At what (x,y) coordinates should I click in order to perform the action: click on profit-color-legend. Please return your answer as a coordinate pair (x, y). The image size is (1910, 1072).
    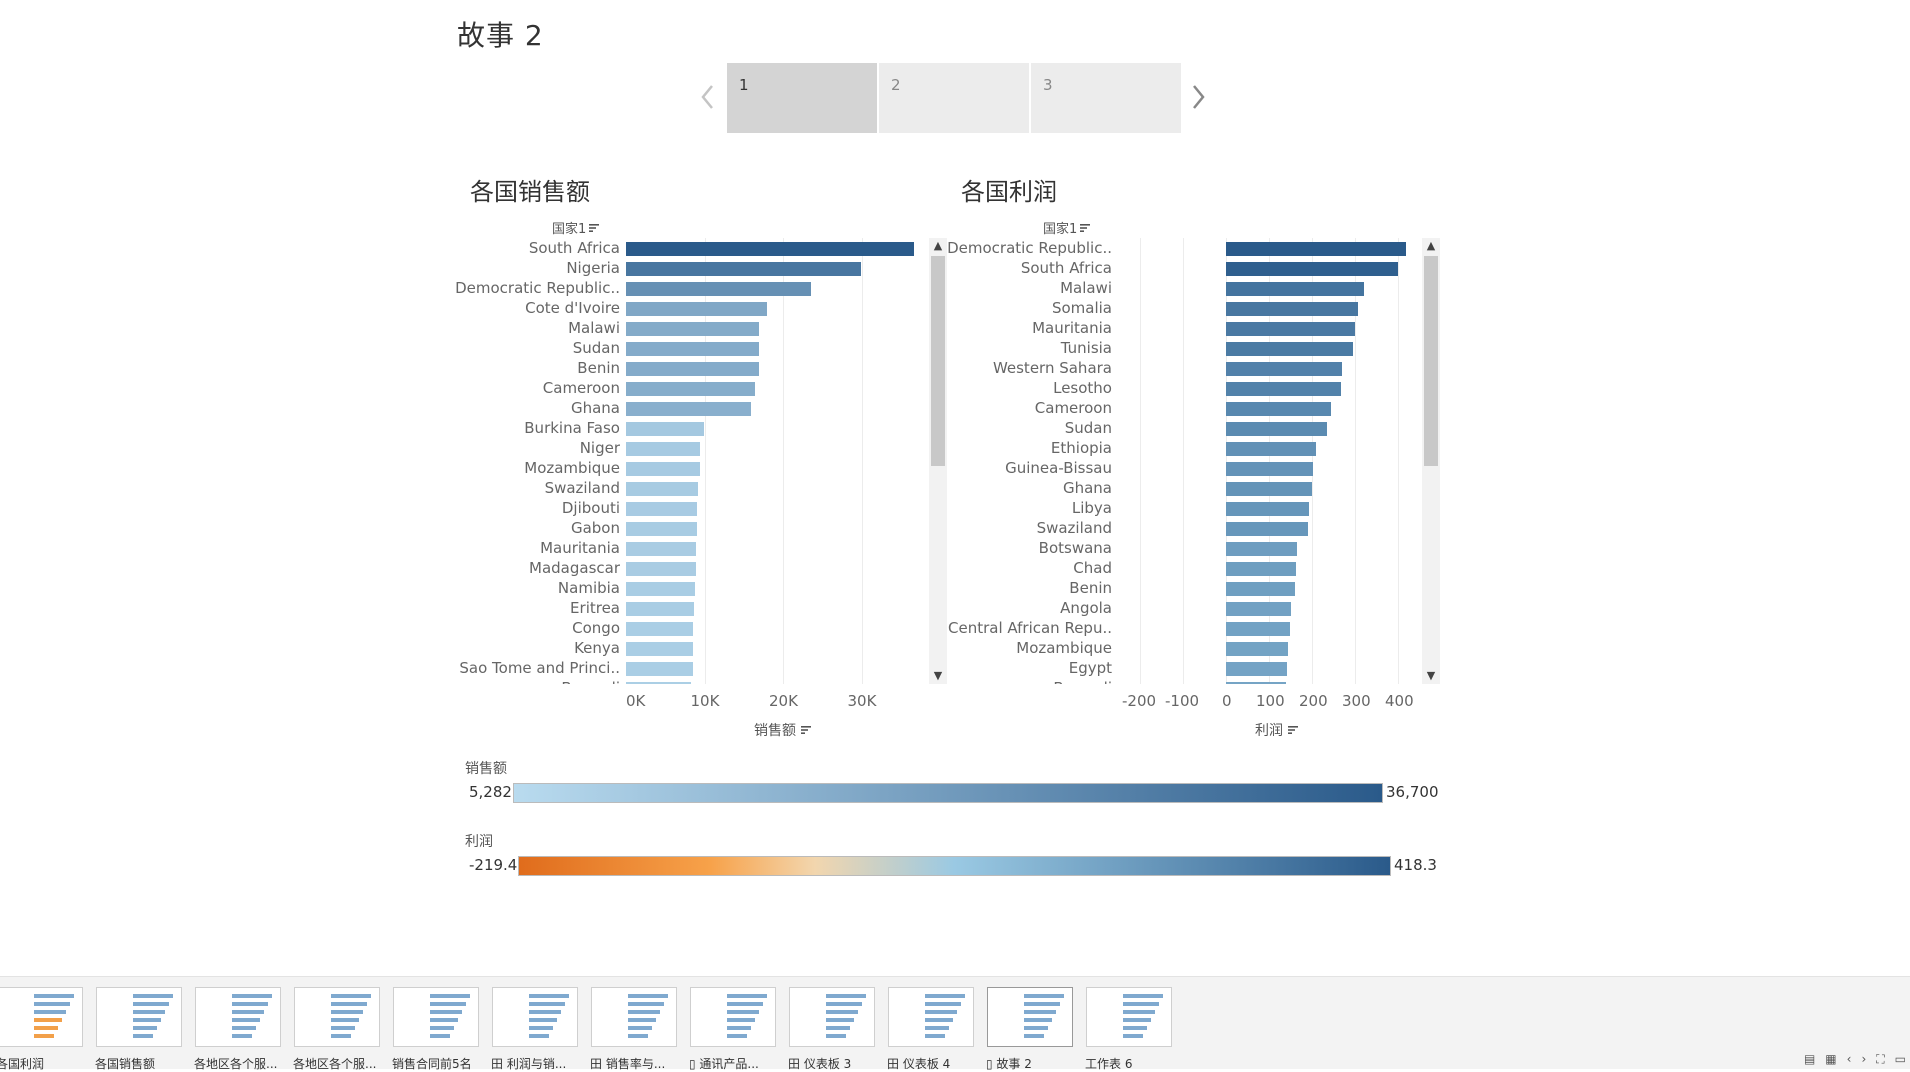
    Looking at the image, I should click on (954, 866).